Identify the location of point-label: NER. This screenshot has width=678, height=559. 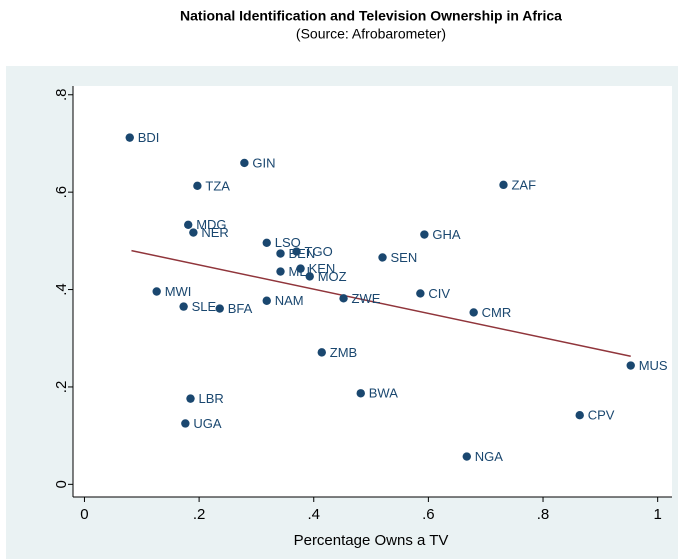
(214, 232).